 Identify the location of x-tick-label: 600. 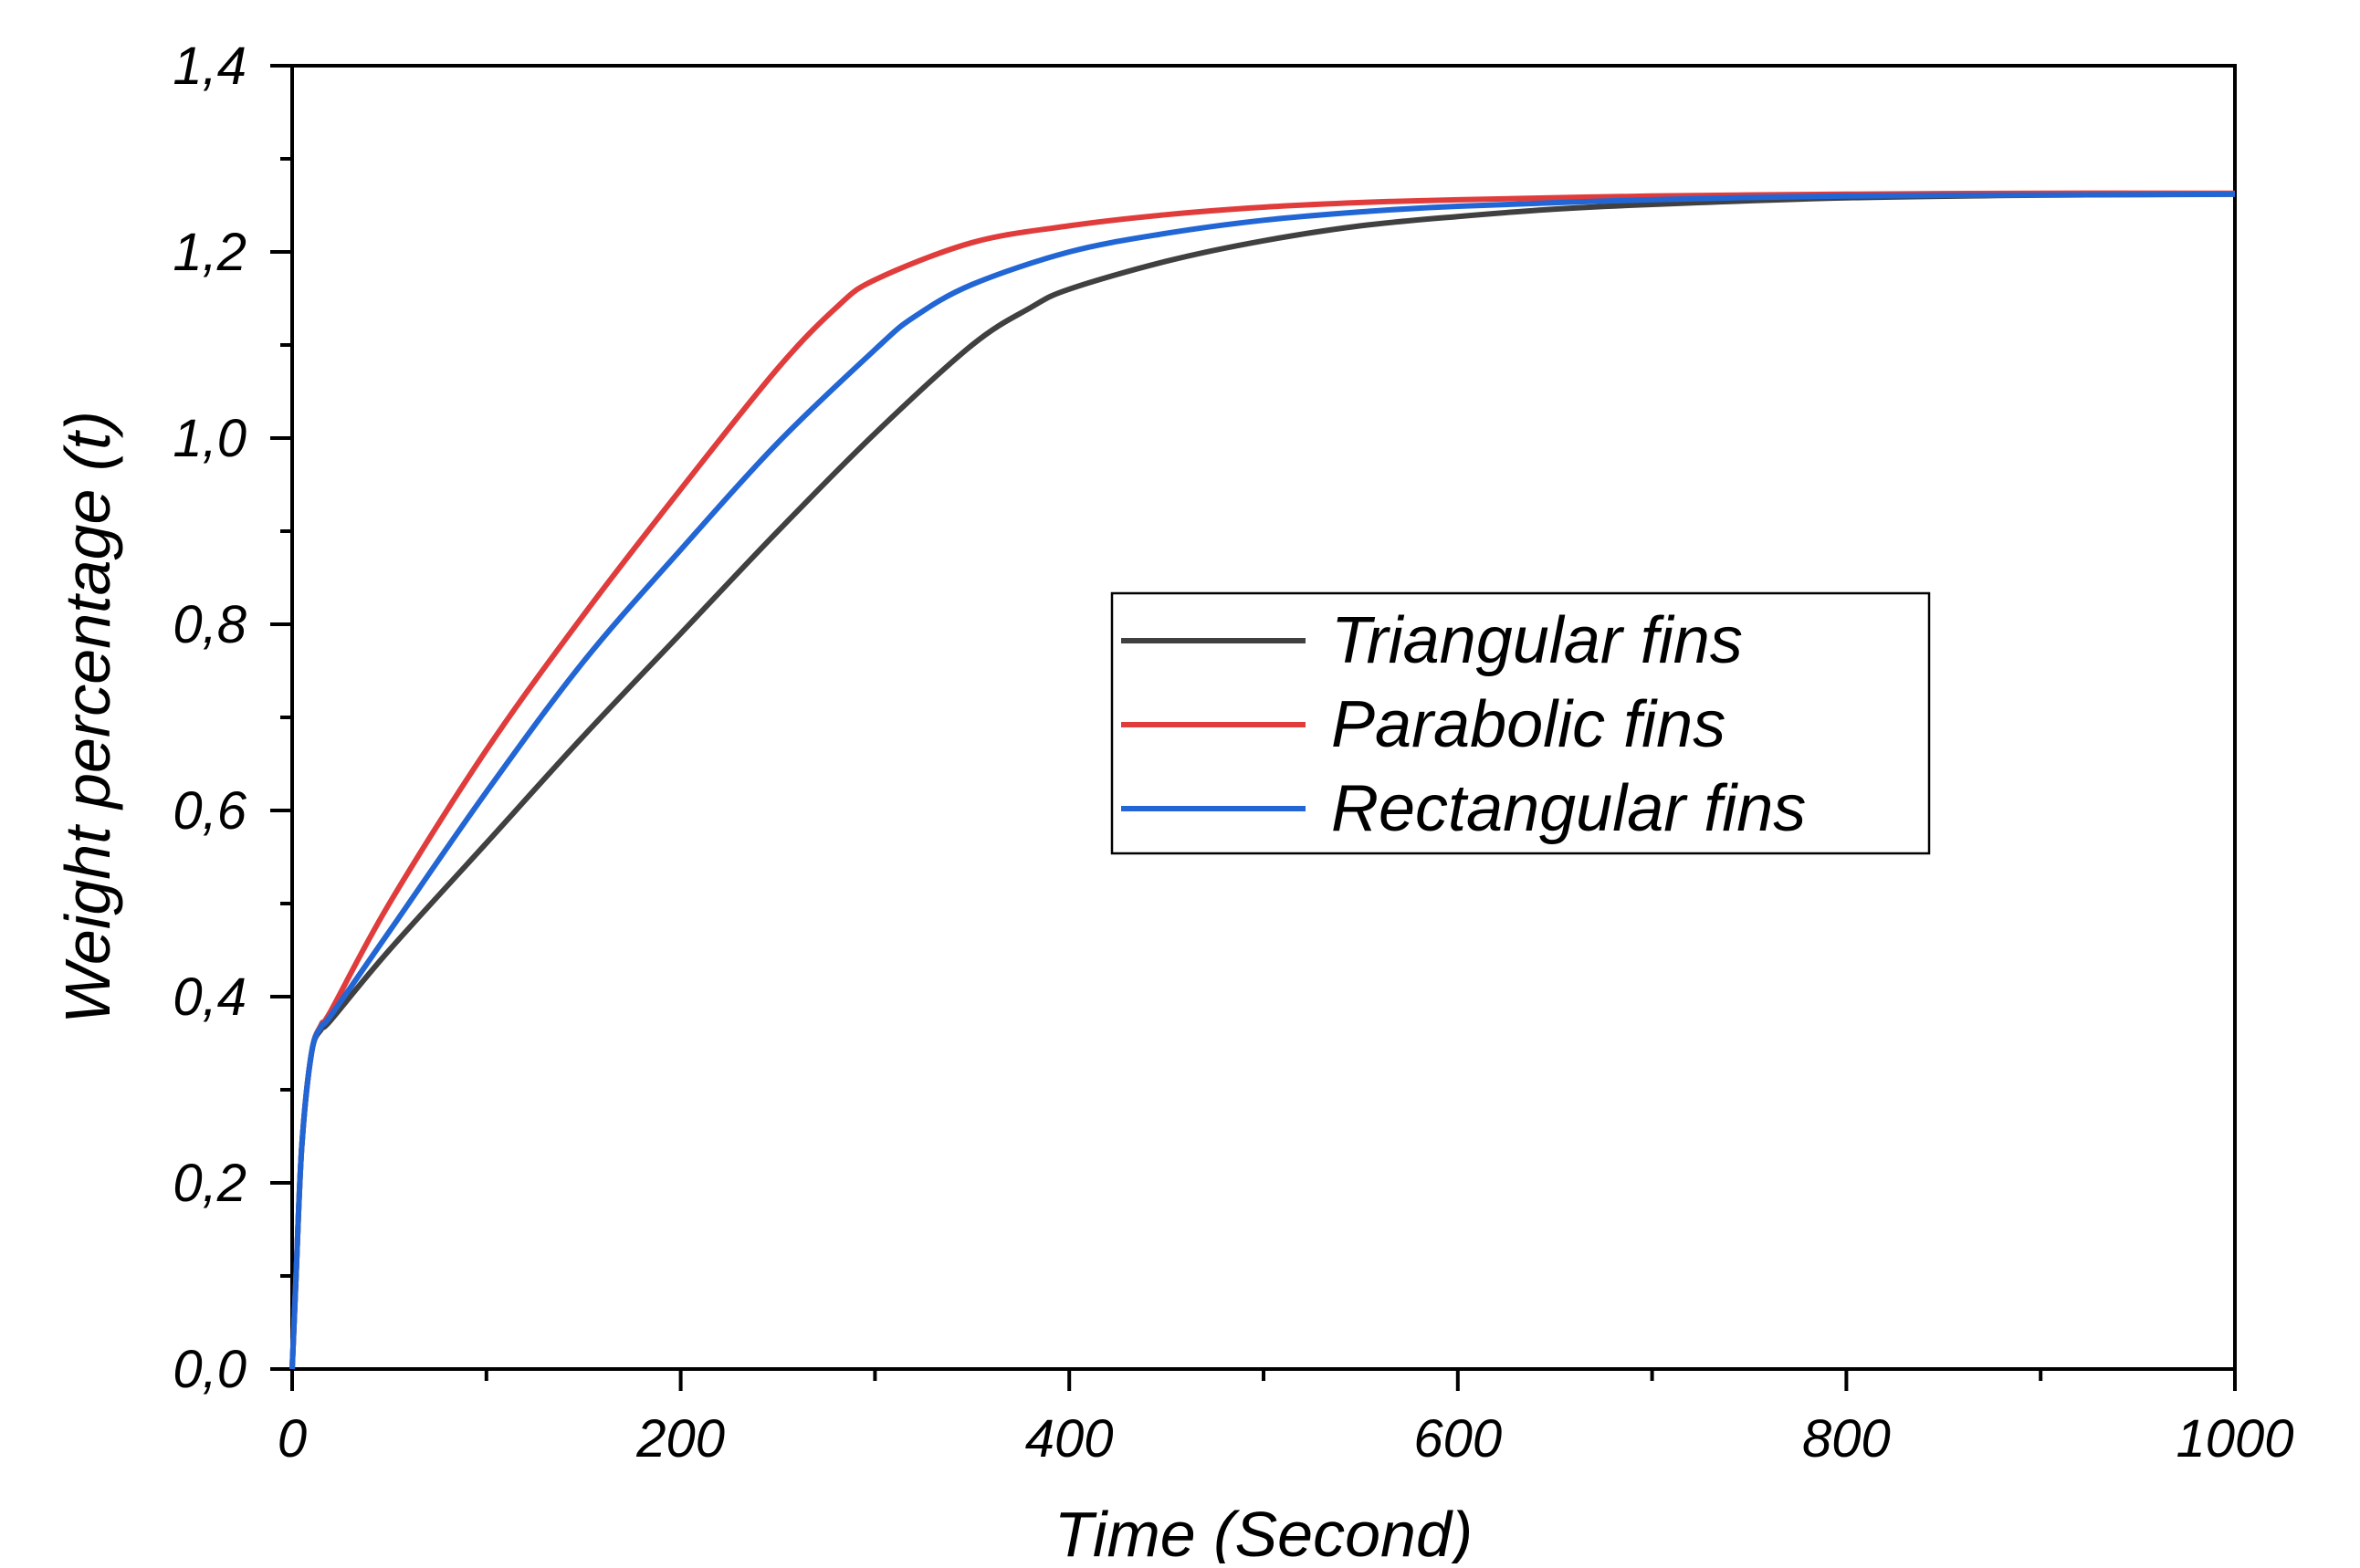
(1457, 1439).